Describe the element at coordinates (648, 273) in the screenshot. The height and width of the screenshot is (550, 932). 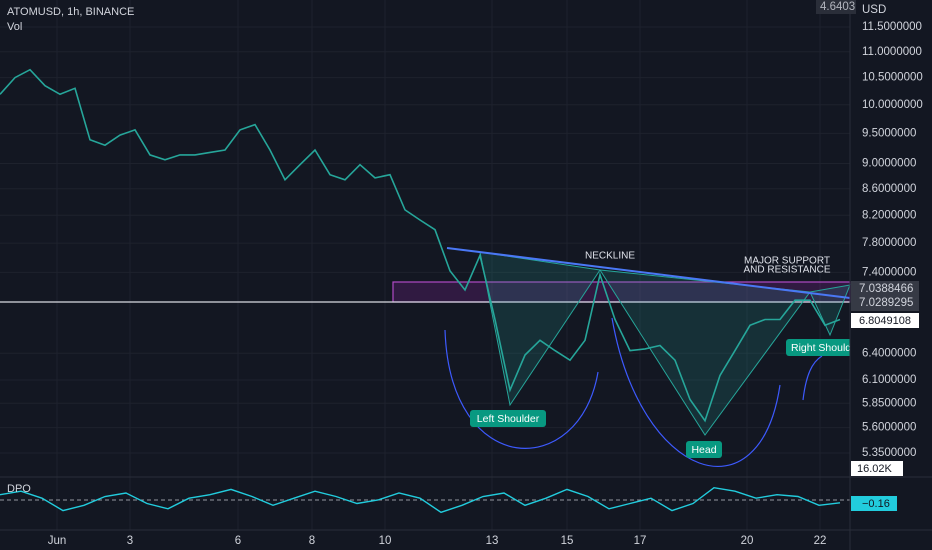
I see `neckline` at that location.